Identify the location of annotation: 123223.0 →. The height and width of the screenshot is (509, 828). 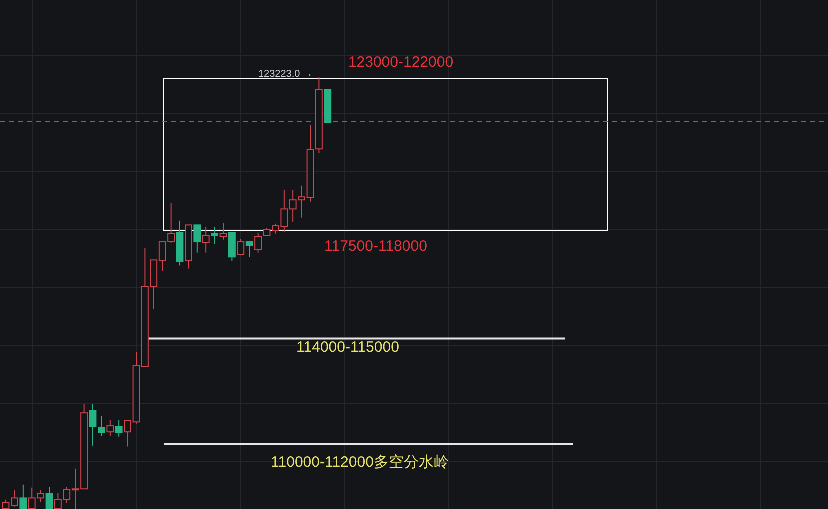
(285, 74).